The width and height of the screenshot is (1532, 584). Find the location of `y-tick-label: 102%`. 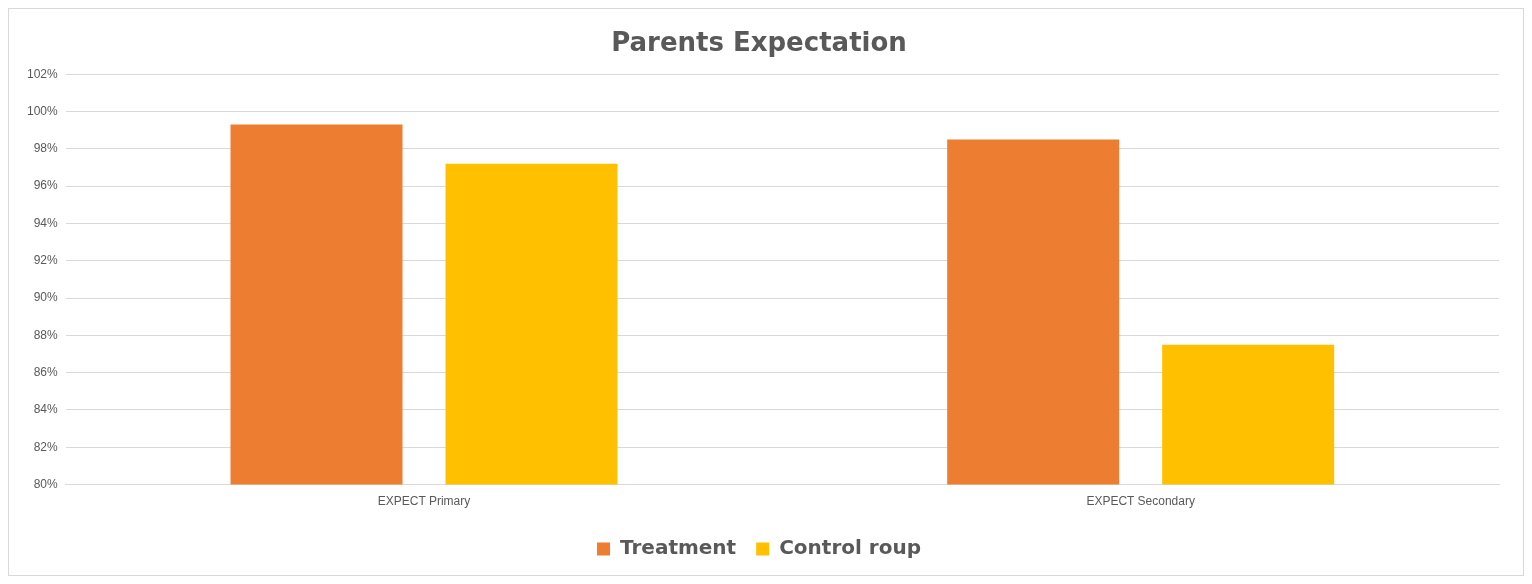

y-tick-label: 102% is located at coordinates (42, 73).